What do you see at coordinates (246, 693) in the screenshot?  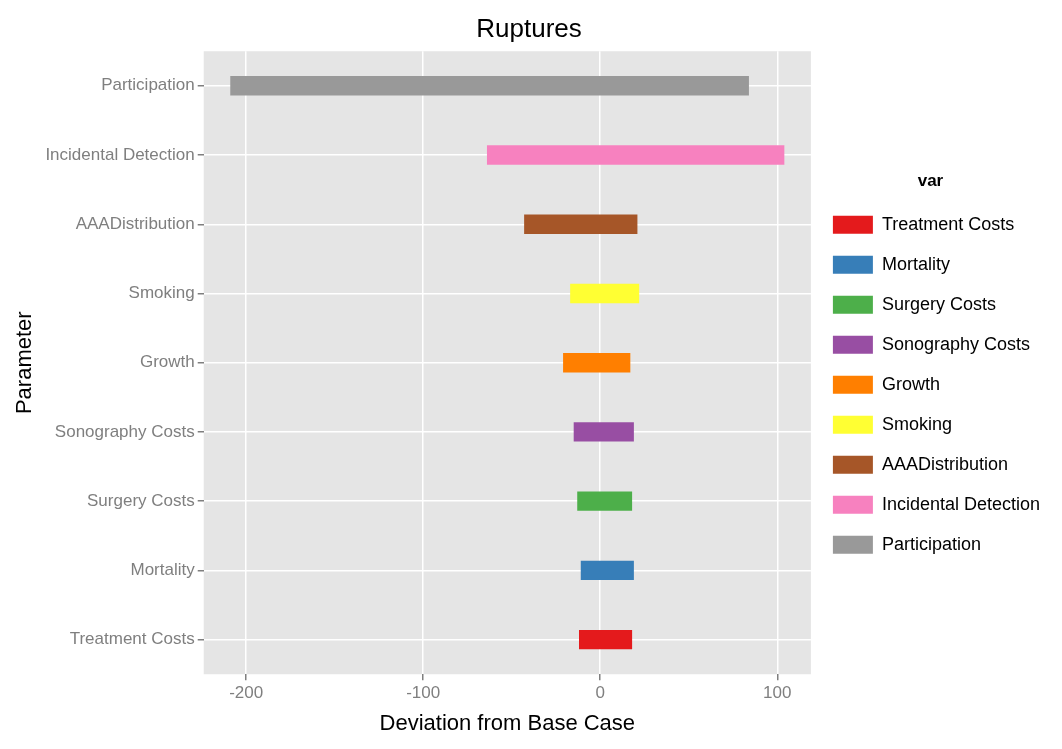 I see `x-tick-label: -200` at bounding box center [246, 693].